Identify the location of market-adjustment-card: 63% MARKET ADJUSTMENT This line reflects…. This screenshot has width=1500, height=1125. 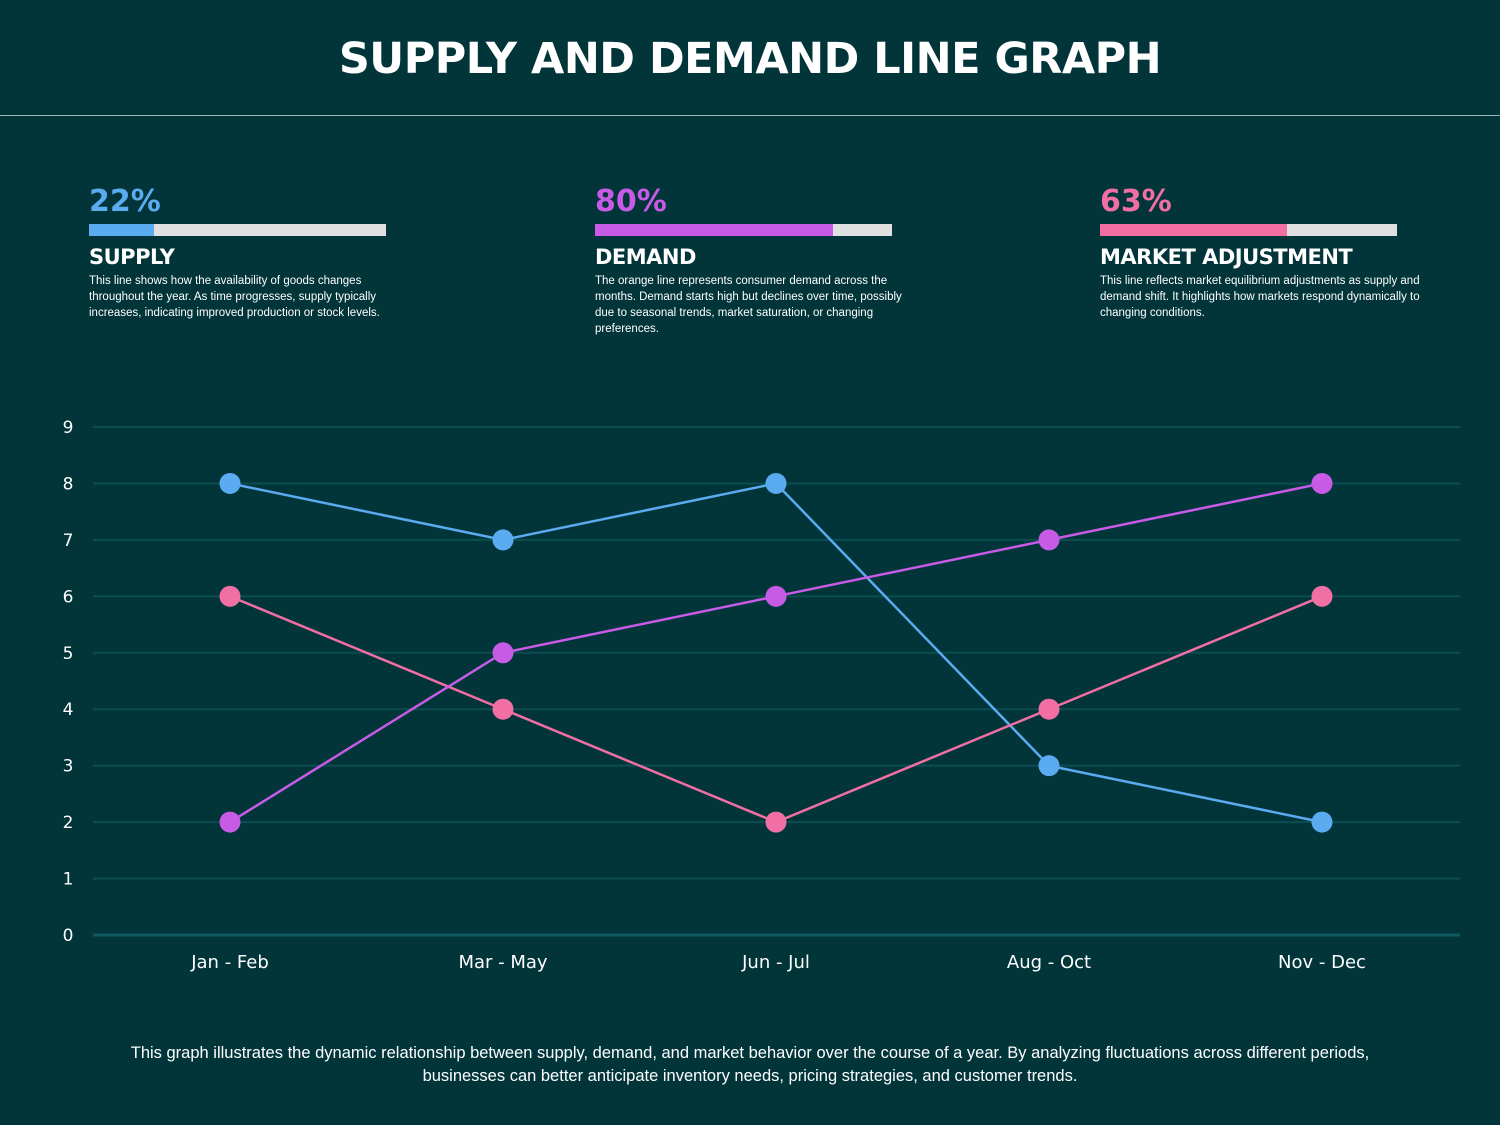
(1265, 252).